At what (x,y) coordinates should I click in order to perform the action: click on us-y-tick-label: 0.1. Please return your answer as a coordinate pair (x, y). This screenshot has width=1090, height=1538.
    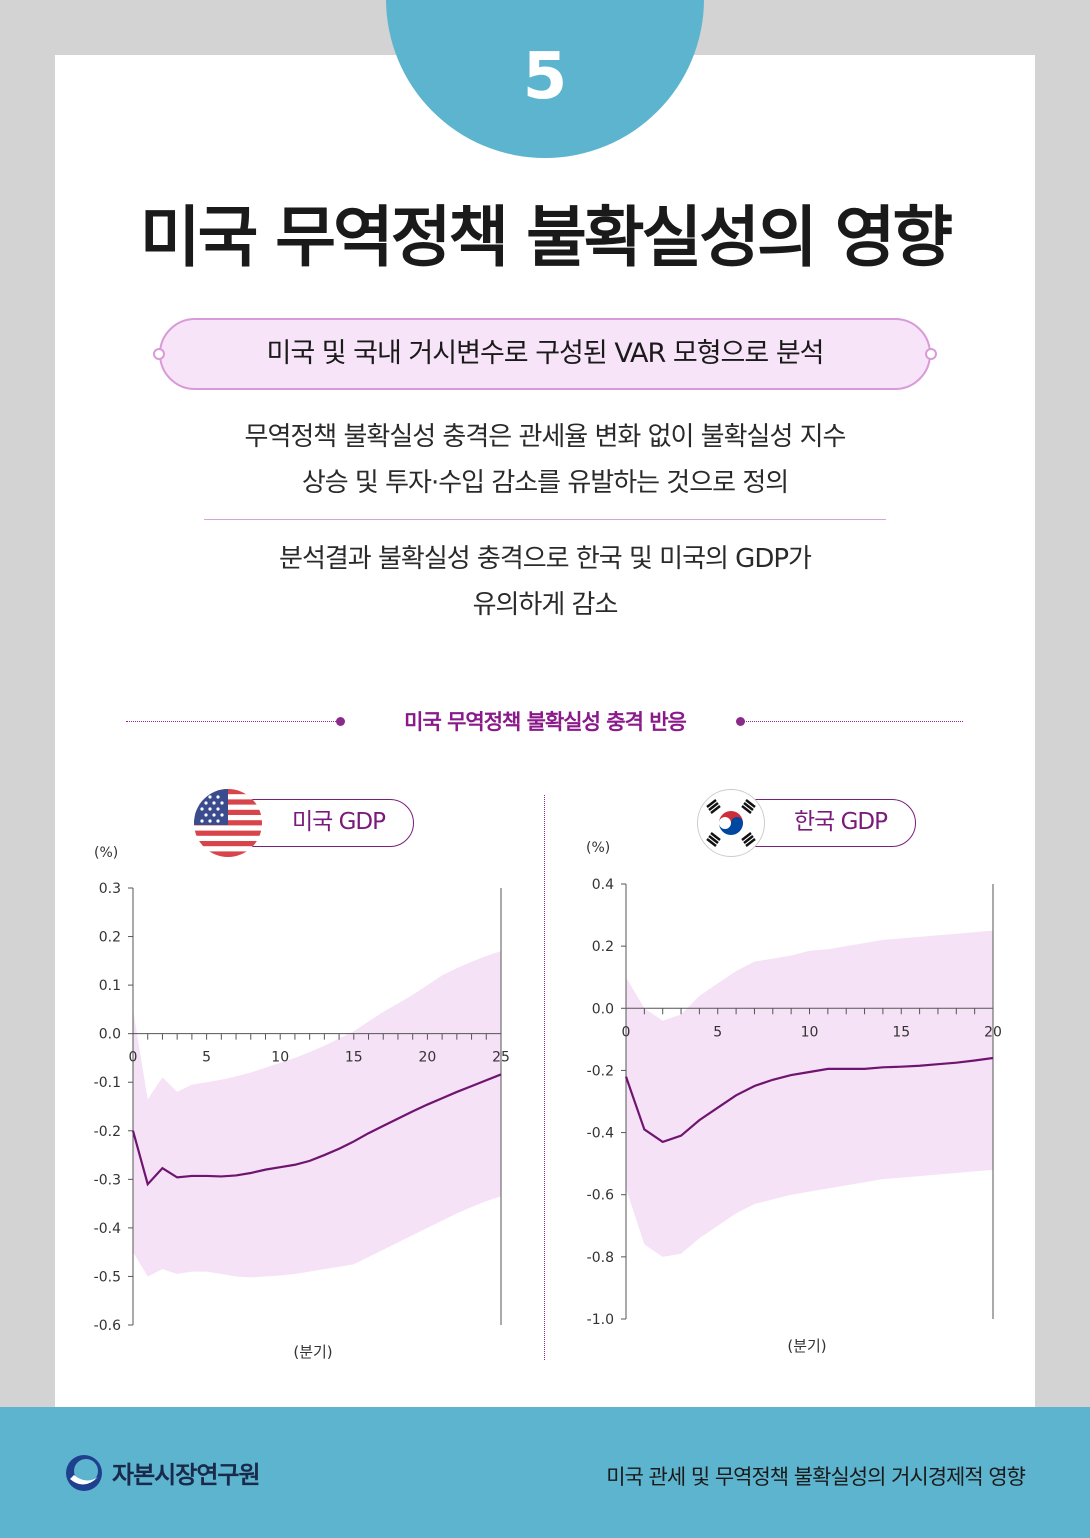
    Looking at the image, I should click on (110, 986).